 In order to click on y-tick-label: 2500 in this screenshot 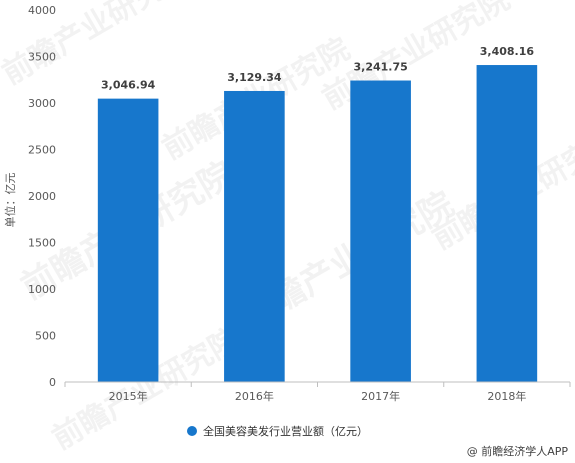, I will do `click(42, 150)`.